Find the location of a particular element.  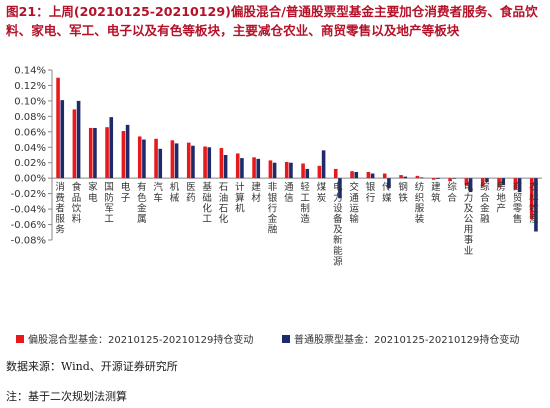

y-tick-label: 0.02% is located at coordinates (30, 163).